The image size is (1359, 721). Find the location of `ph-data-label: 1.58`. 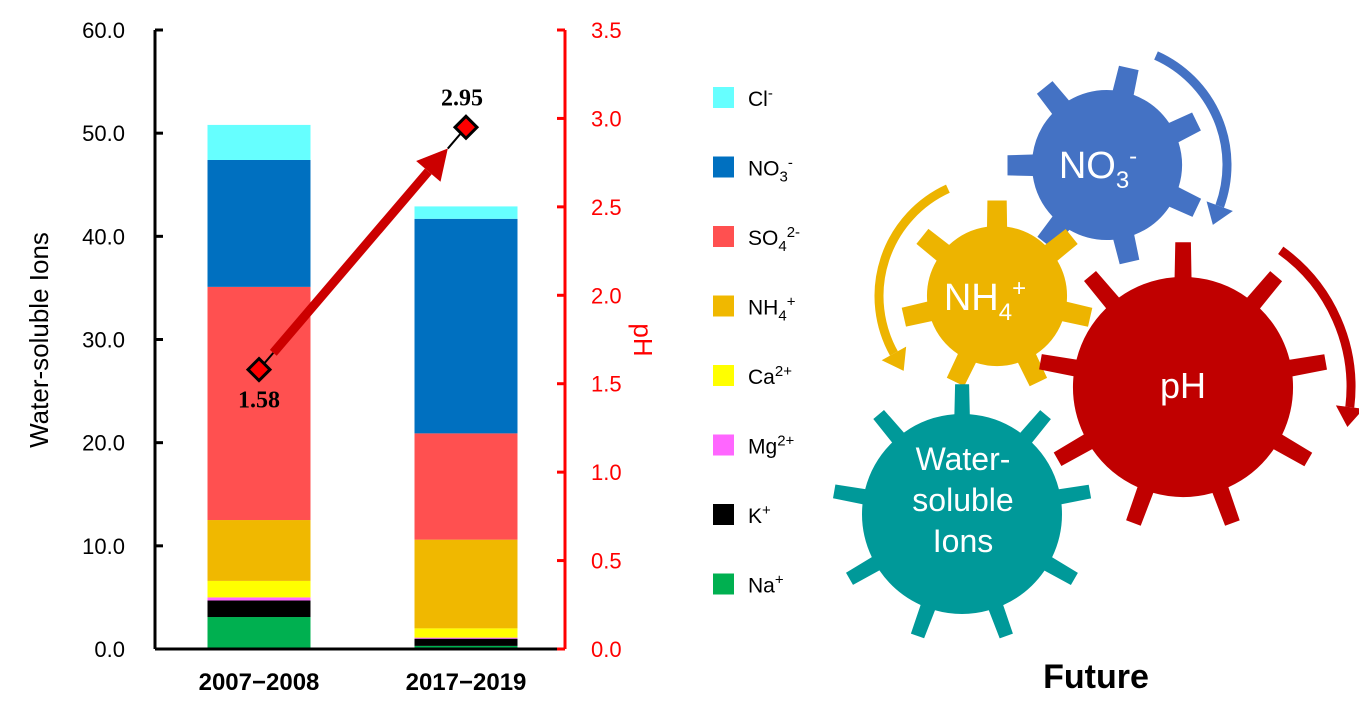

ph-data-label: 1.58 is located at coordinates (259, 401).